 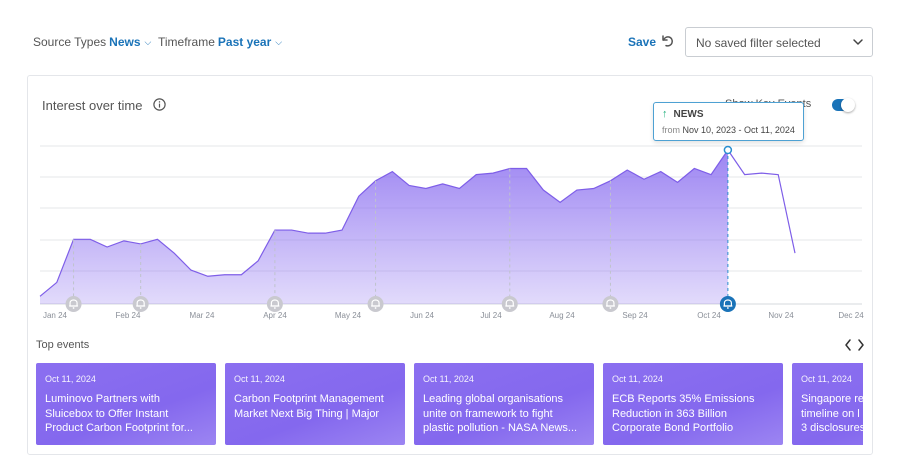 I want to click on x-tick-label: Jan 24, so click(x=55, y=315).